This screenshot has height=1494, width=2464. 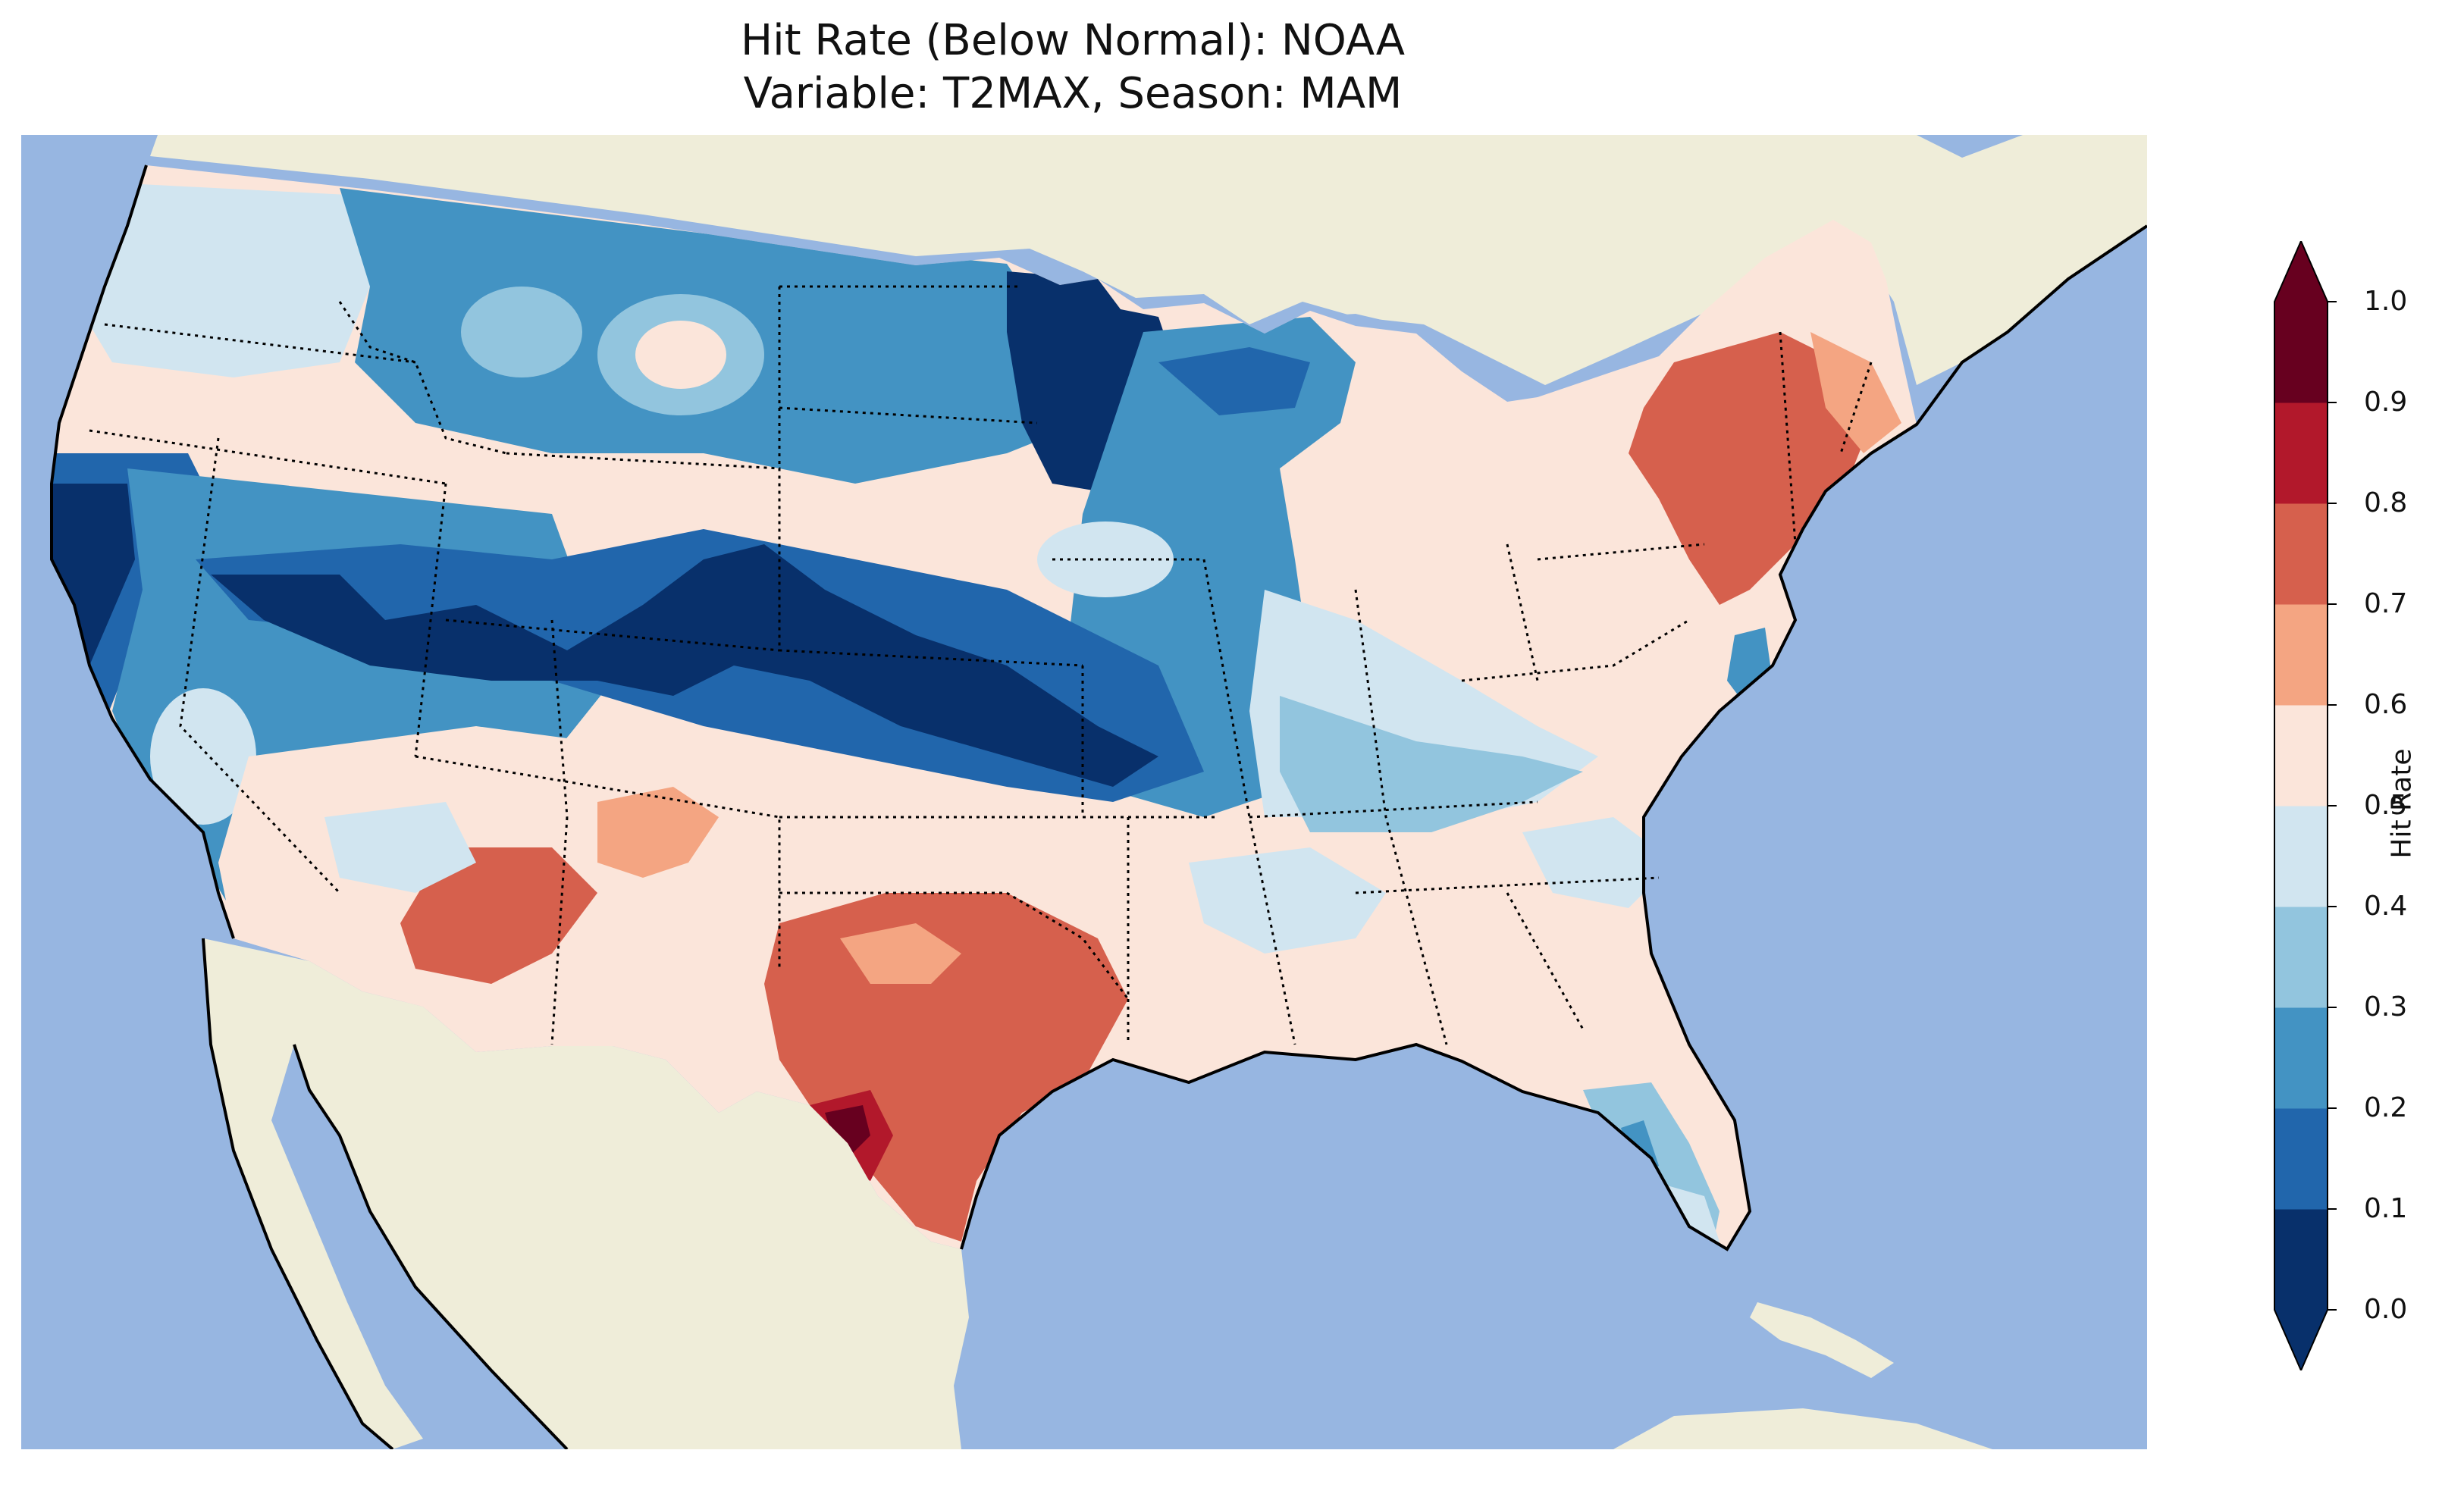 What do you see at coordinates (2301, 1340) in the screenshot?
I see `colorbar-extend-min` at bounding box center [2301, 1340].